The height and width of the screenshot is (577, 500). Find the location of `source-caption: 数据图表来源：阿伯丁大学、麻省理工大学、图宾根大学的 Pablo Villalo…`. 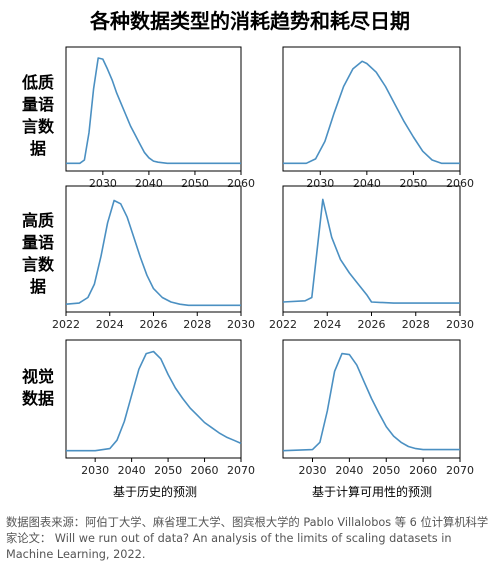

source-caption: 数据图表来源：阿伯丁大学、麻省理工大学、图宾根大学的 Pablo Villalo… is located at coordinates (247, 538).